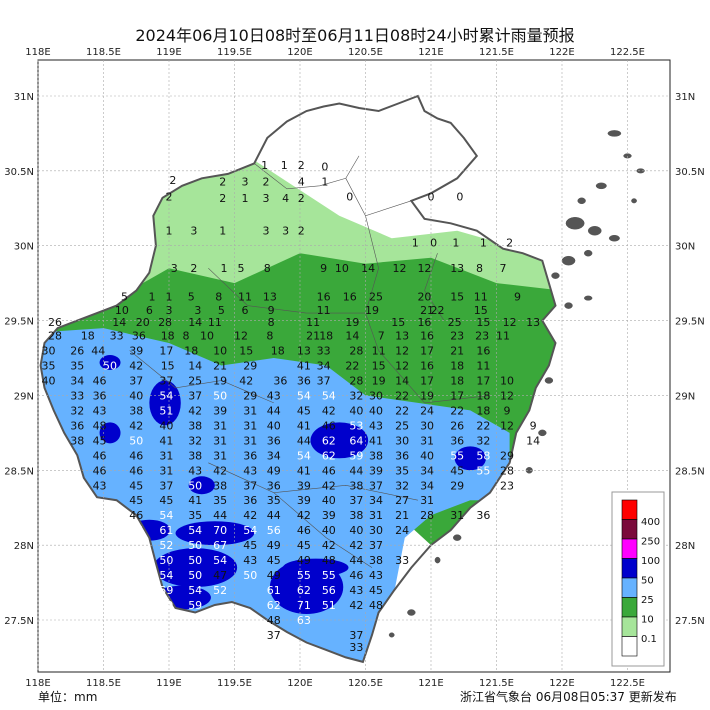  What do you see at coordinates (690, 172) in the screenshot?
I see `lat-tick-label: 30.5N` at bounding box center [690, 172].